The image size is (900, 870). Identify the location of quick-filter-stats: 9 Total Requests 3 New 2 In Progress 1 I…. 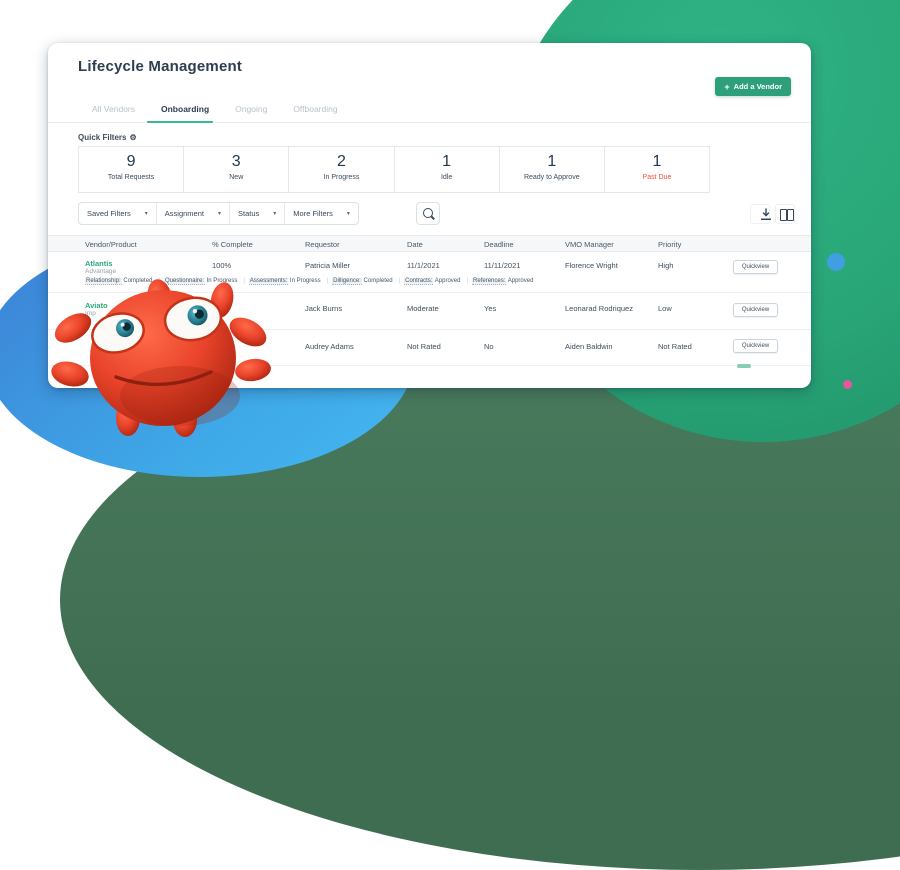
(394, 169).